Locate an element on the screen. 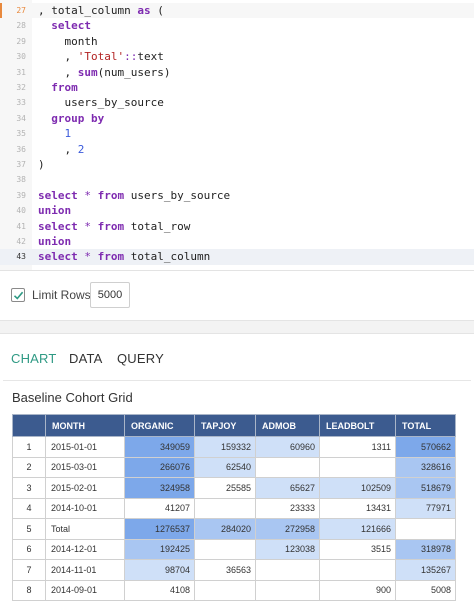 This screenshot has height=609, width=474. code-line: 39 select * from users_by_source is located at coordinates (237, 195).